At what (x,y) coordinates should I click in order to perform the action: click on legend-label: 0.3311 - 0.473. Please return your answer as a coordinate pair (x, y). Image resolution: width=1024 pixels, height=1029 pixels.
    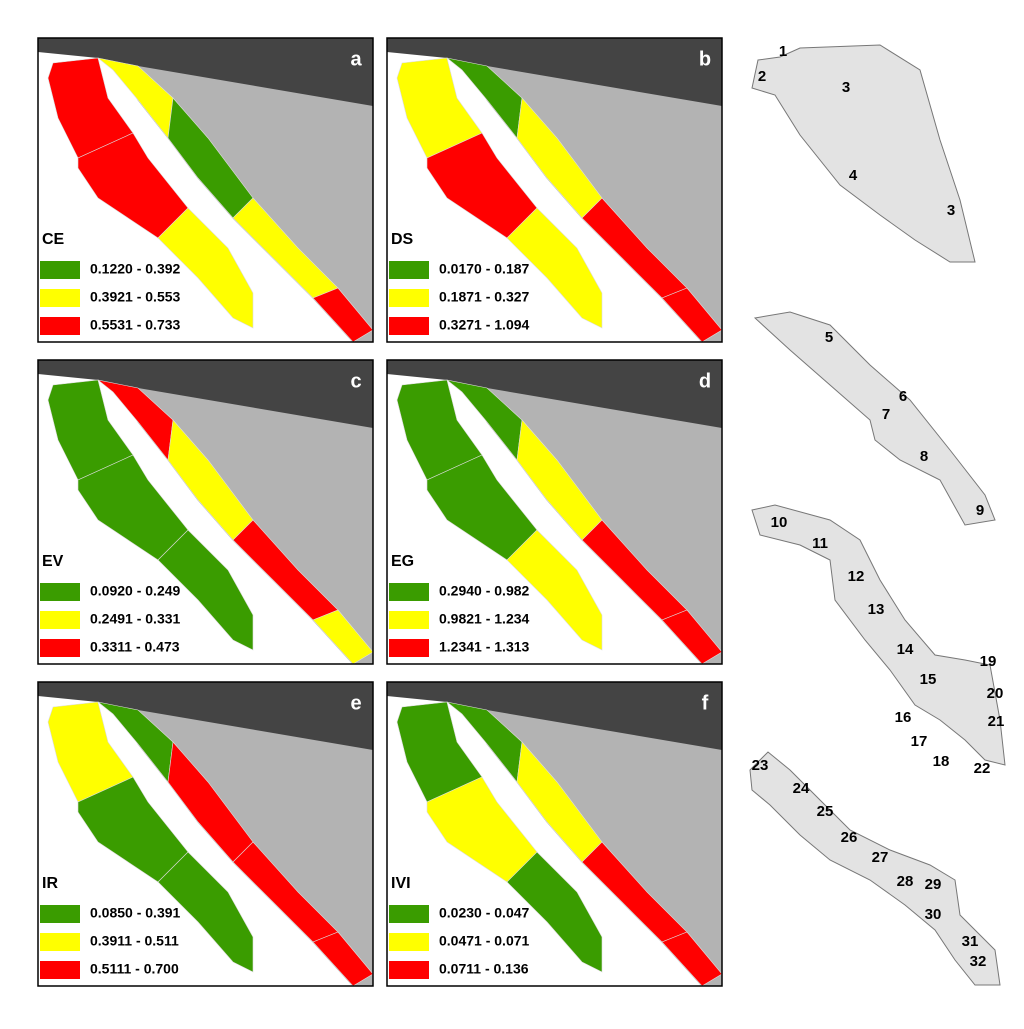
    Looking at the image, I should click on (135, 647).